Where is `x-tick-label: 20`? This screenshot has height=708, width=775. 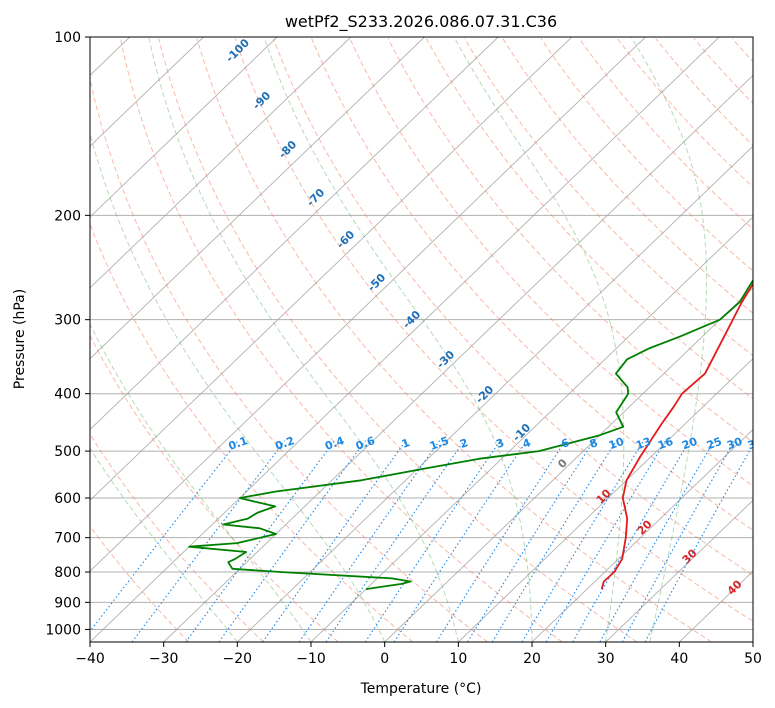
x-tick-label: 20 is located at coordinates (532, 659).